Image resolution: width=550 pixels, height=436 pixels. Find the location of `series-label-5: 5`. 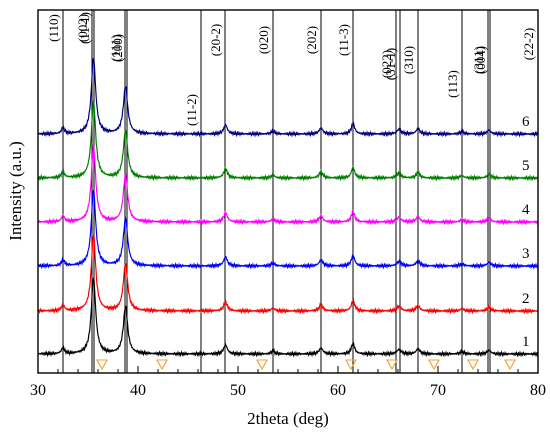

series-label-5: 5 is located at coordinates (526, 166).